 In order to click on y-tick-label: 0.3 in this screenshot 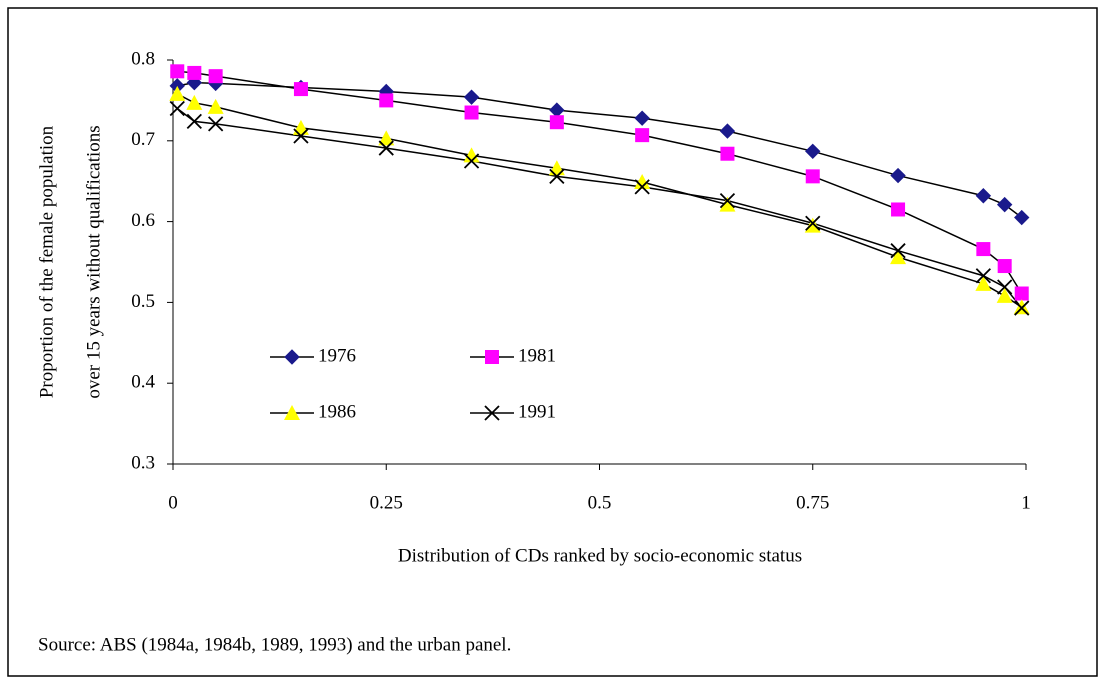, I will do `click(143, 462)`.